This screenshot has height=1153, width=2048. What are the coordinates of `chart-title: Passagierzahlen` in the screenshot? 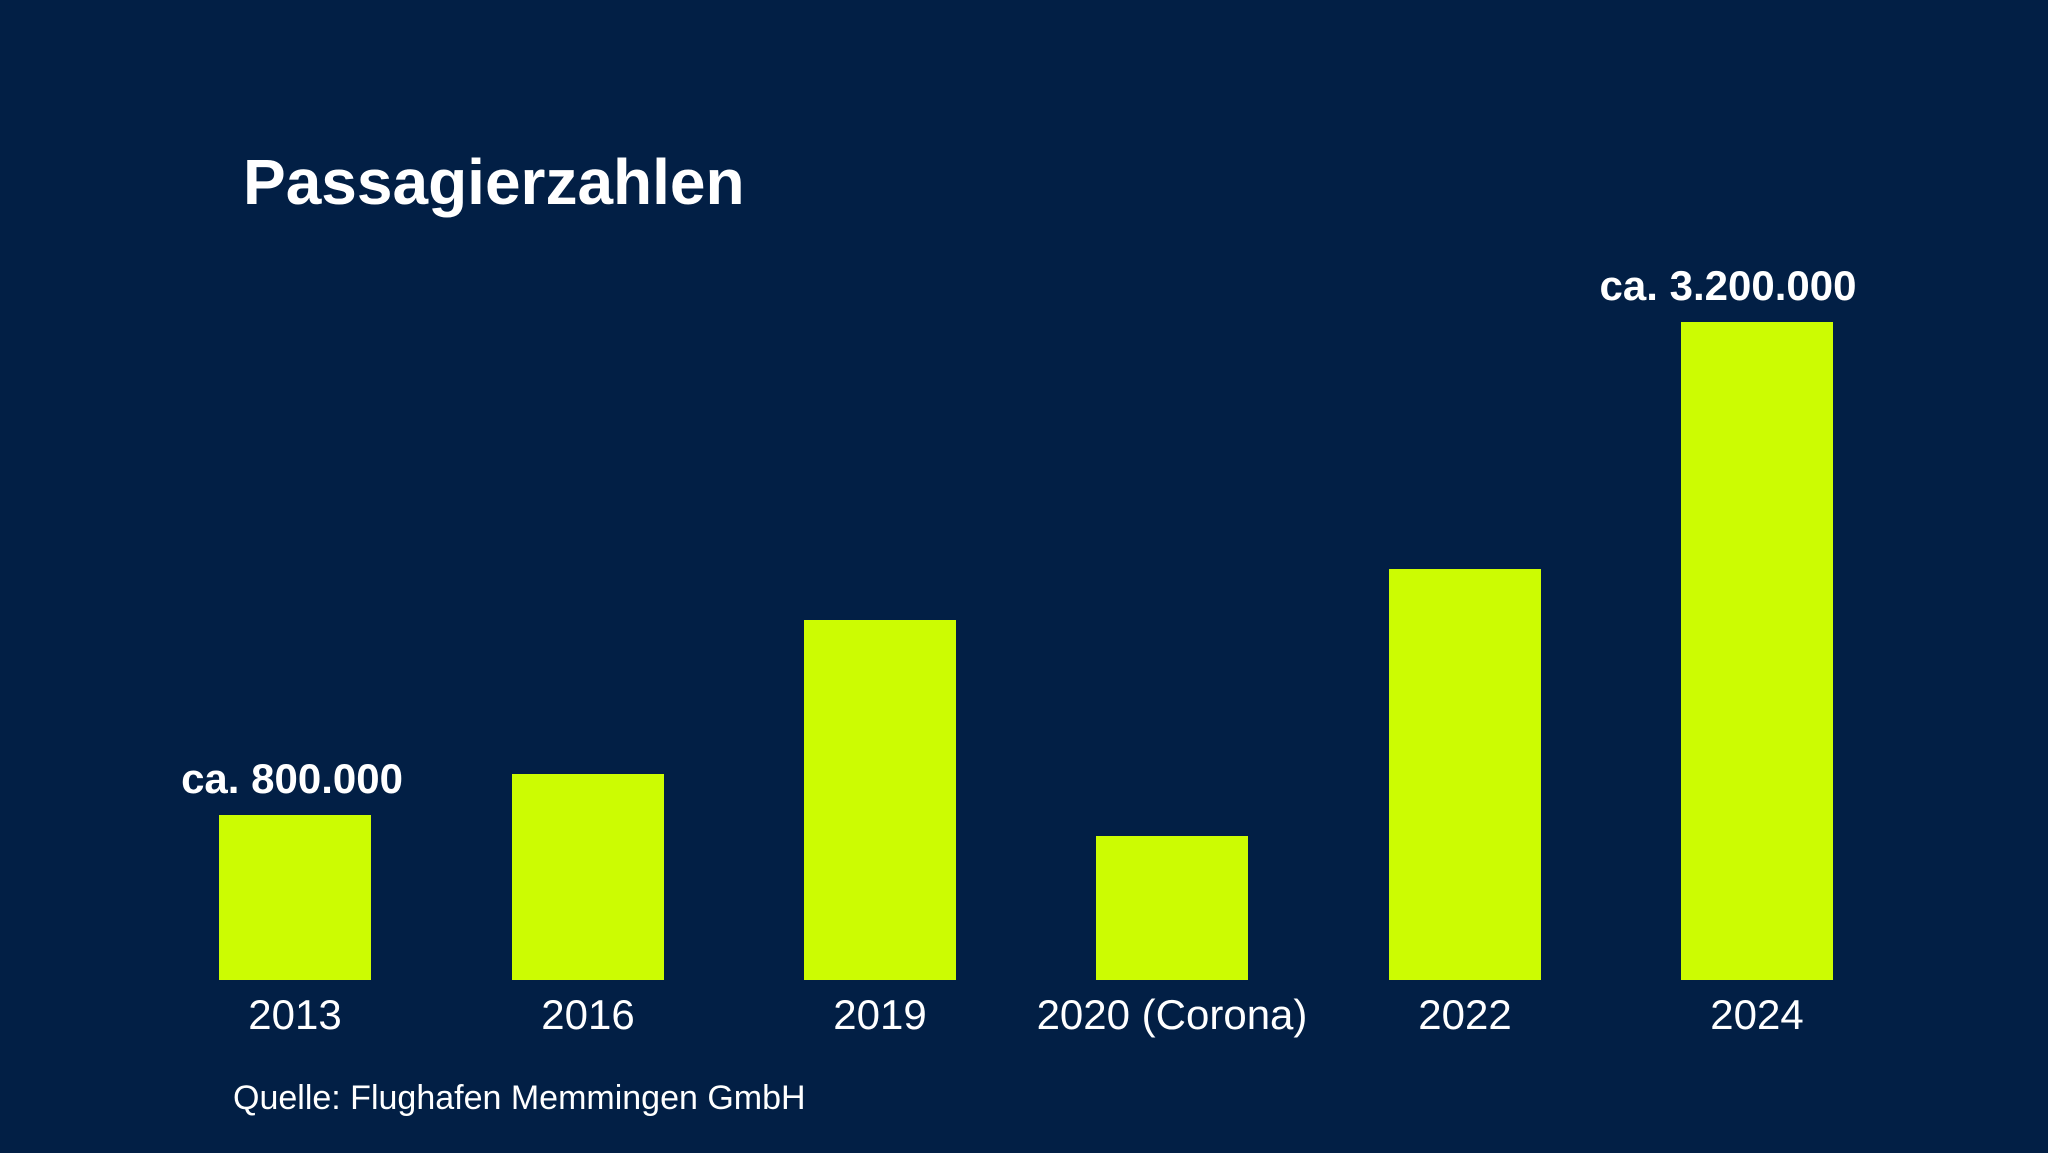 It's located at (494, 182).